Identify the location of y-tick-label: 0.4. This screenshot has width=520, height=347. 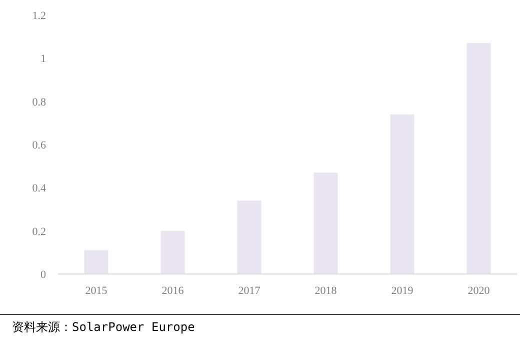
(39, 188).